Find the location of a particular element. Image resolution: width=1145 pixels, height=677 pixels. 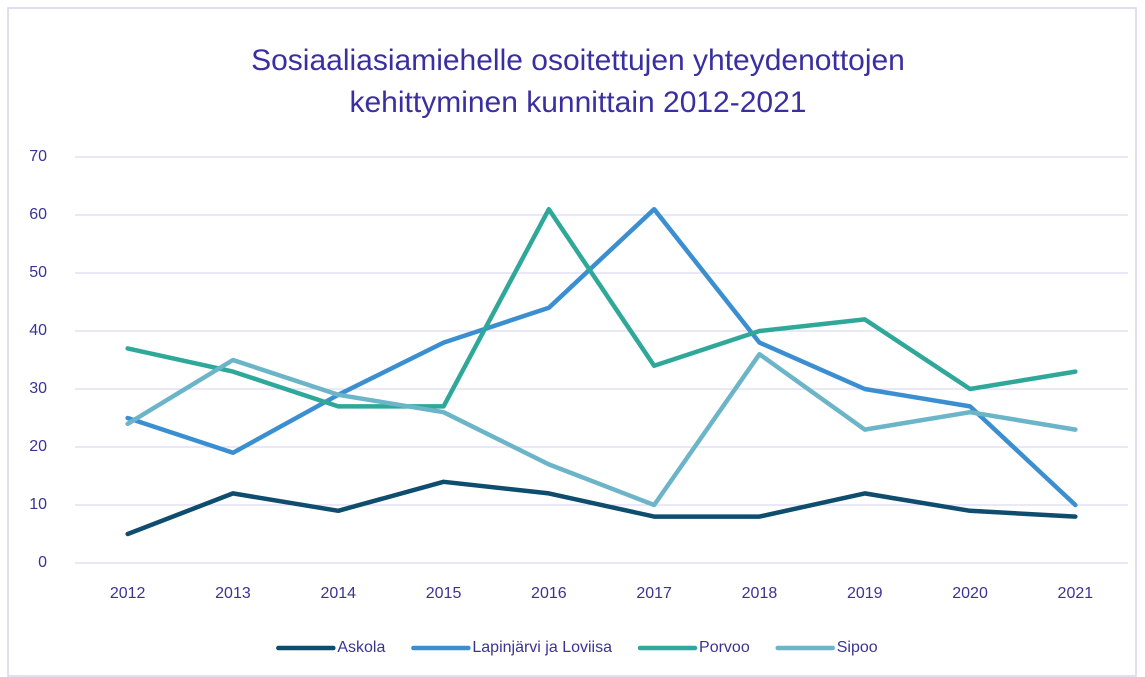

x-tick-label: 2012 is located at coordinates (128, 593).